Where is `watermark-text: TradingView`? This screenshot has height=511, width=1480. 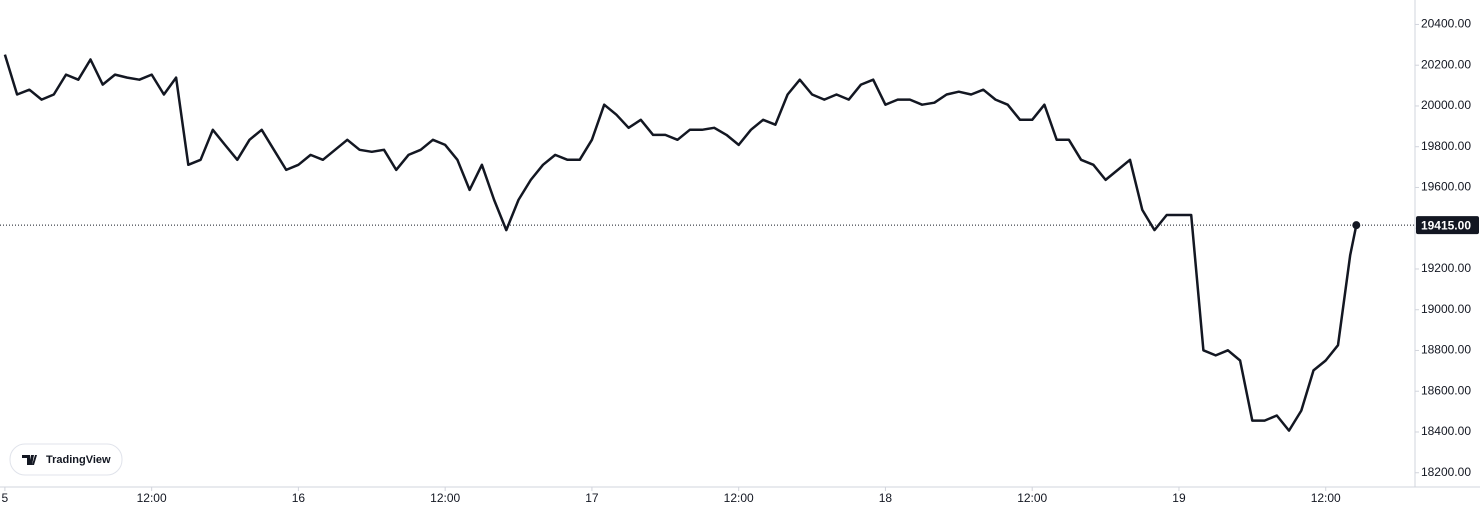
watermark-text: TradingView is located at coordinates (78, 460).